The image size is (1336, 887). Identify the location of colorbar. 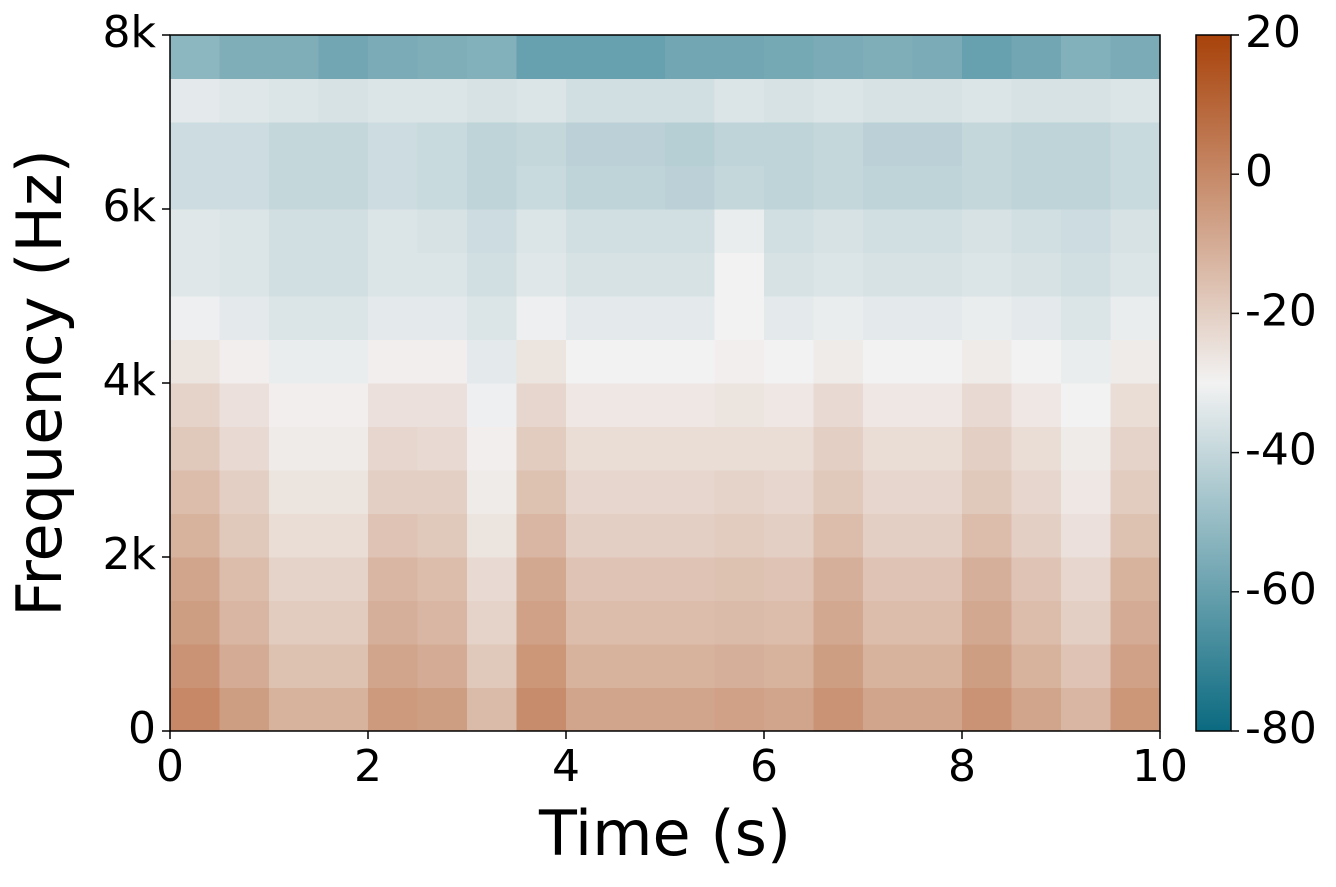
(1213, 383).